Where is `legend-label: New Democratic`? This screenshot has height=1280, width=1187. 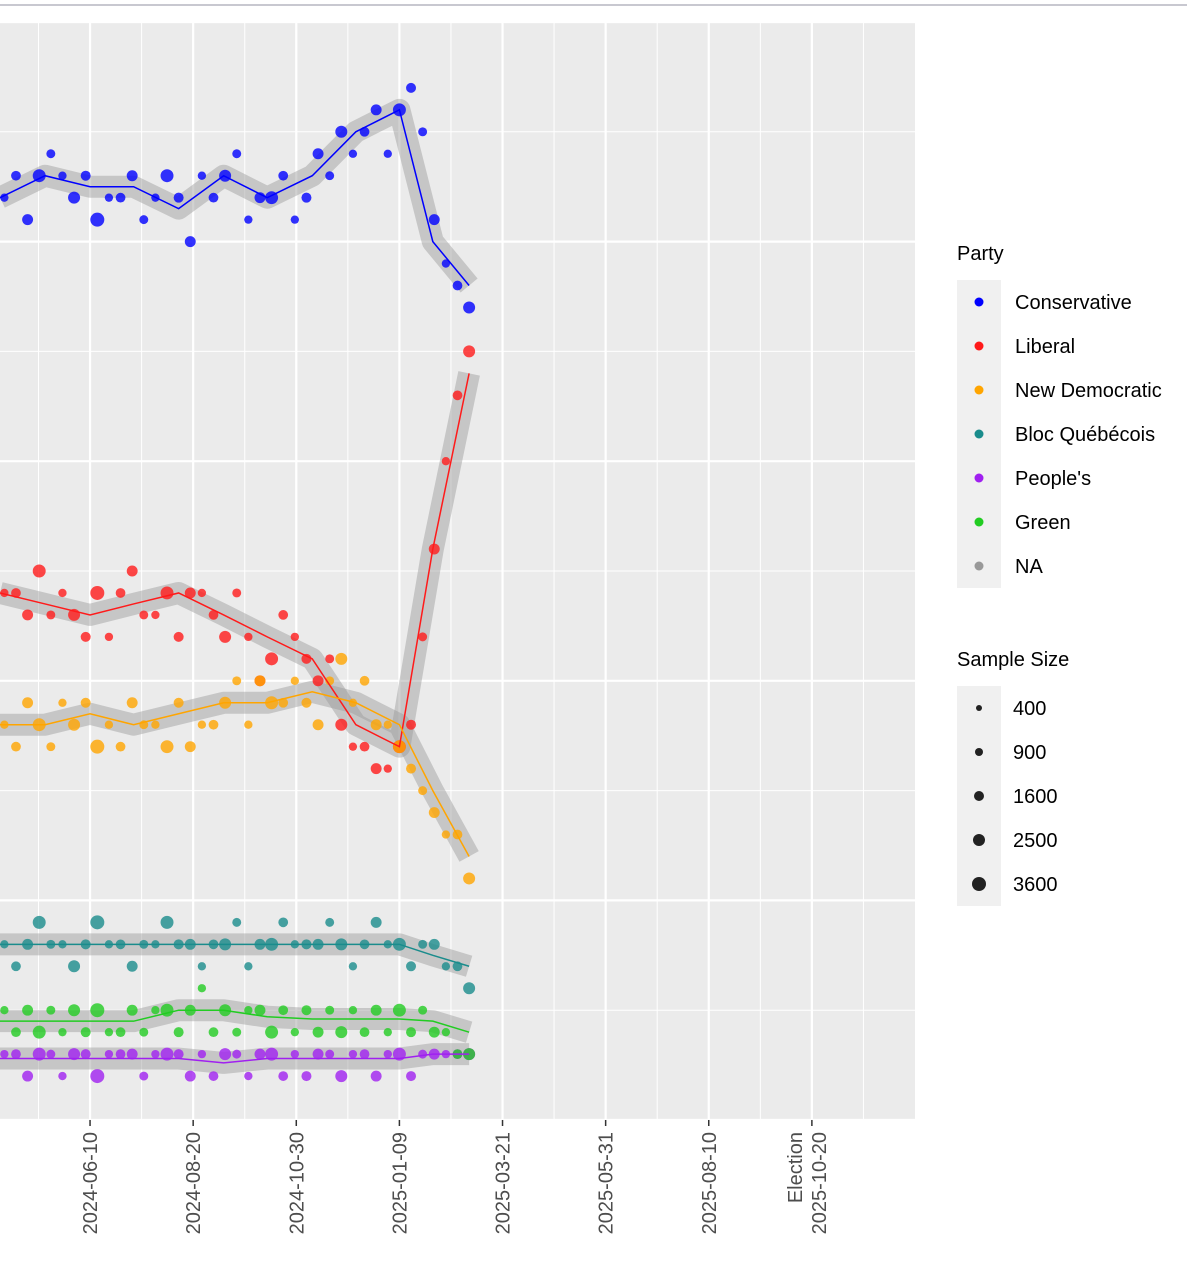 legend-label: New Democratic is located at coordinates (1088, 391).